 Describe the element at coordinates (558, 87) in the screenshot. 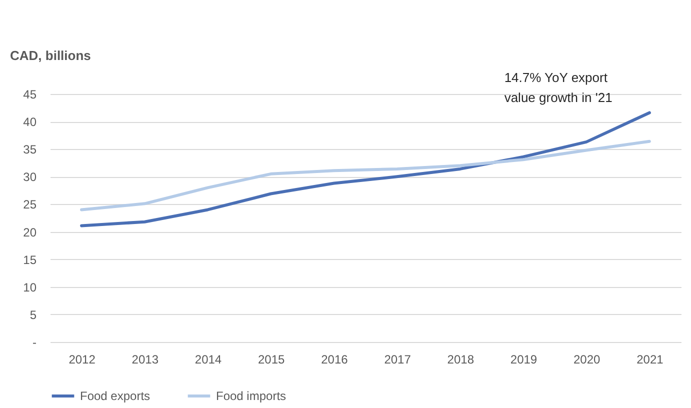

I see `annotation: 14.7% YoY export value growth in '21` at that location.